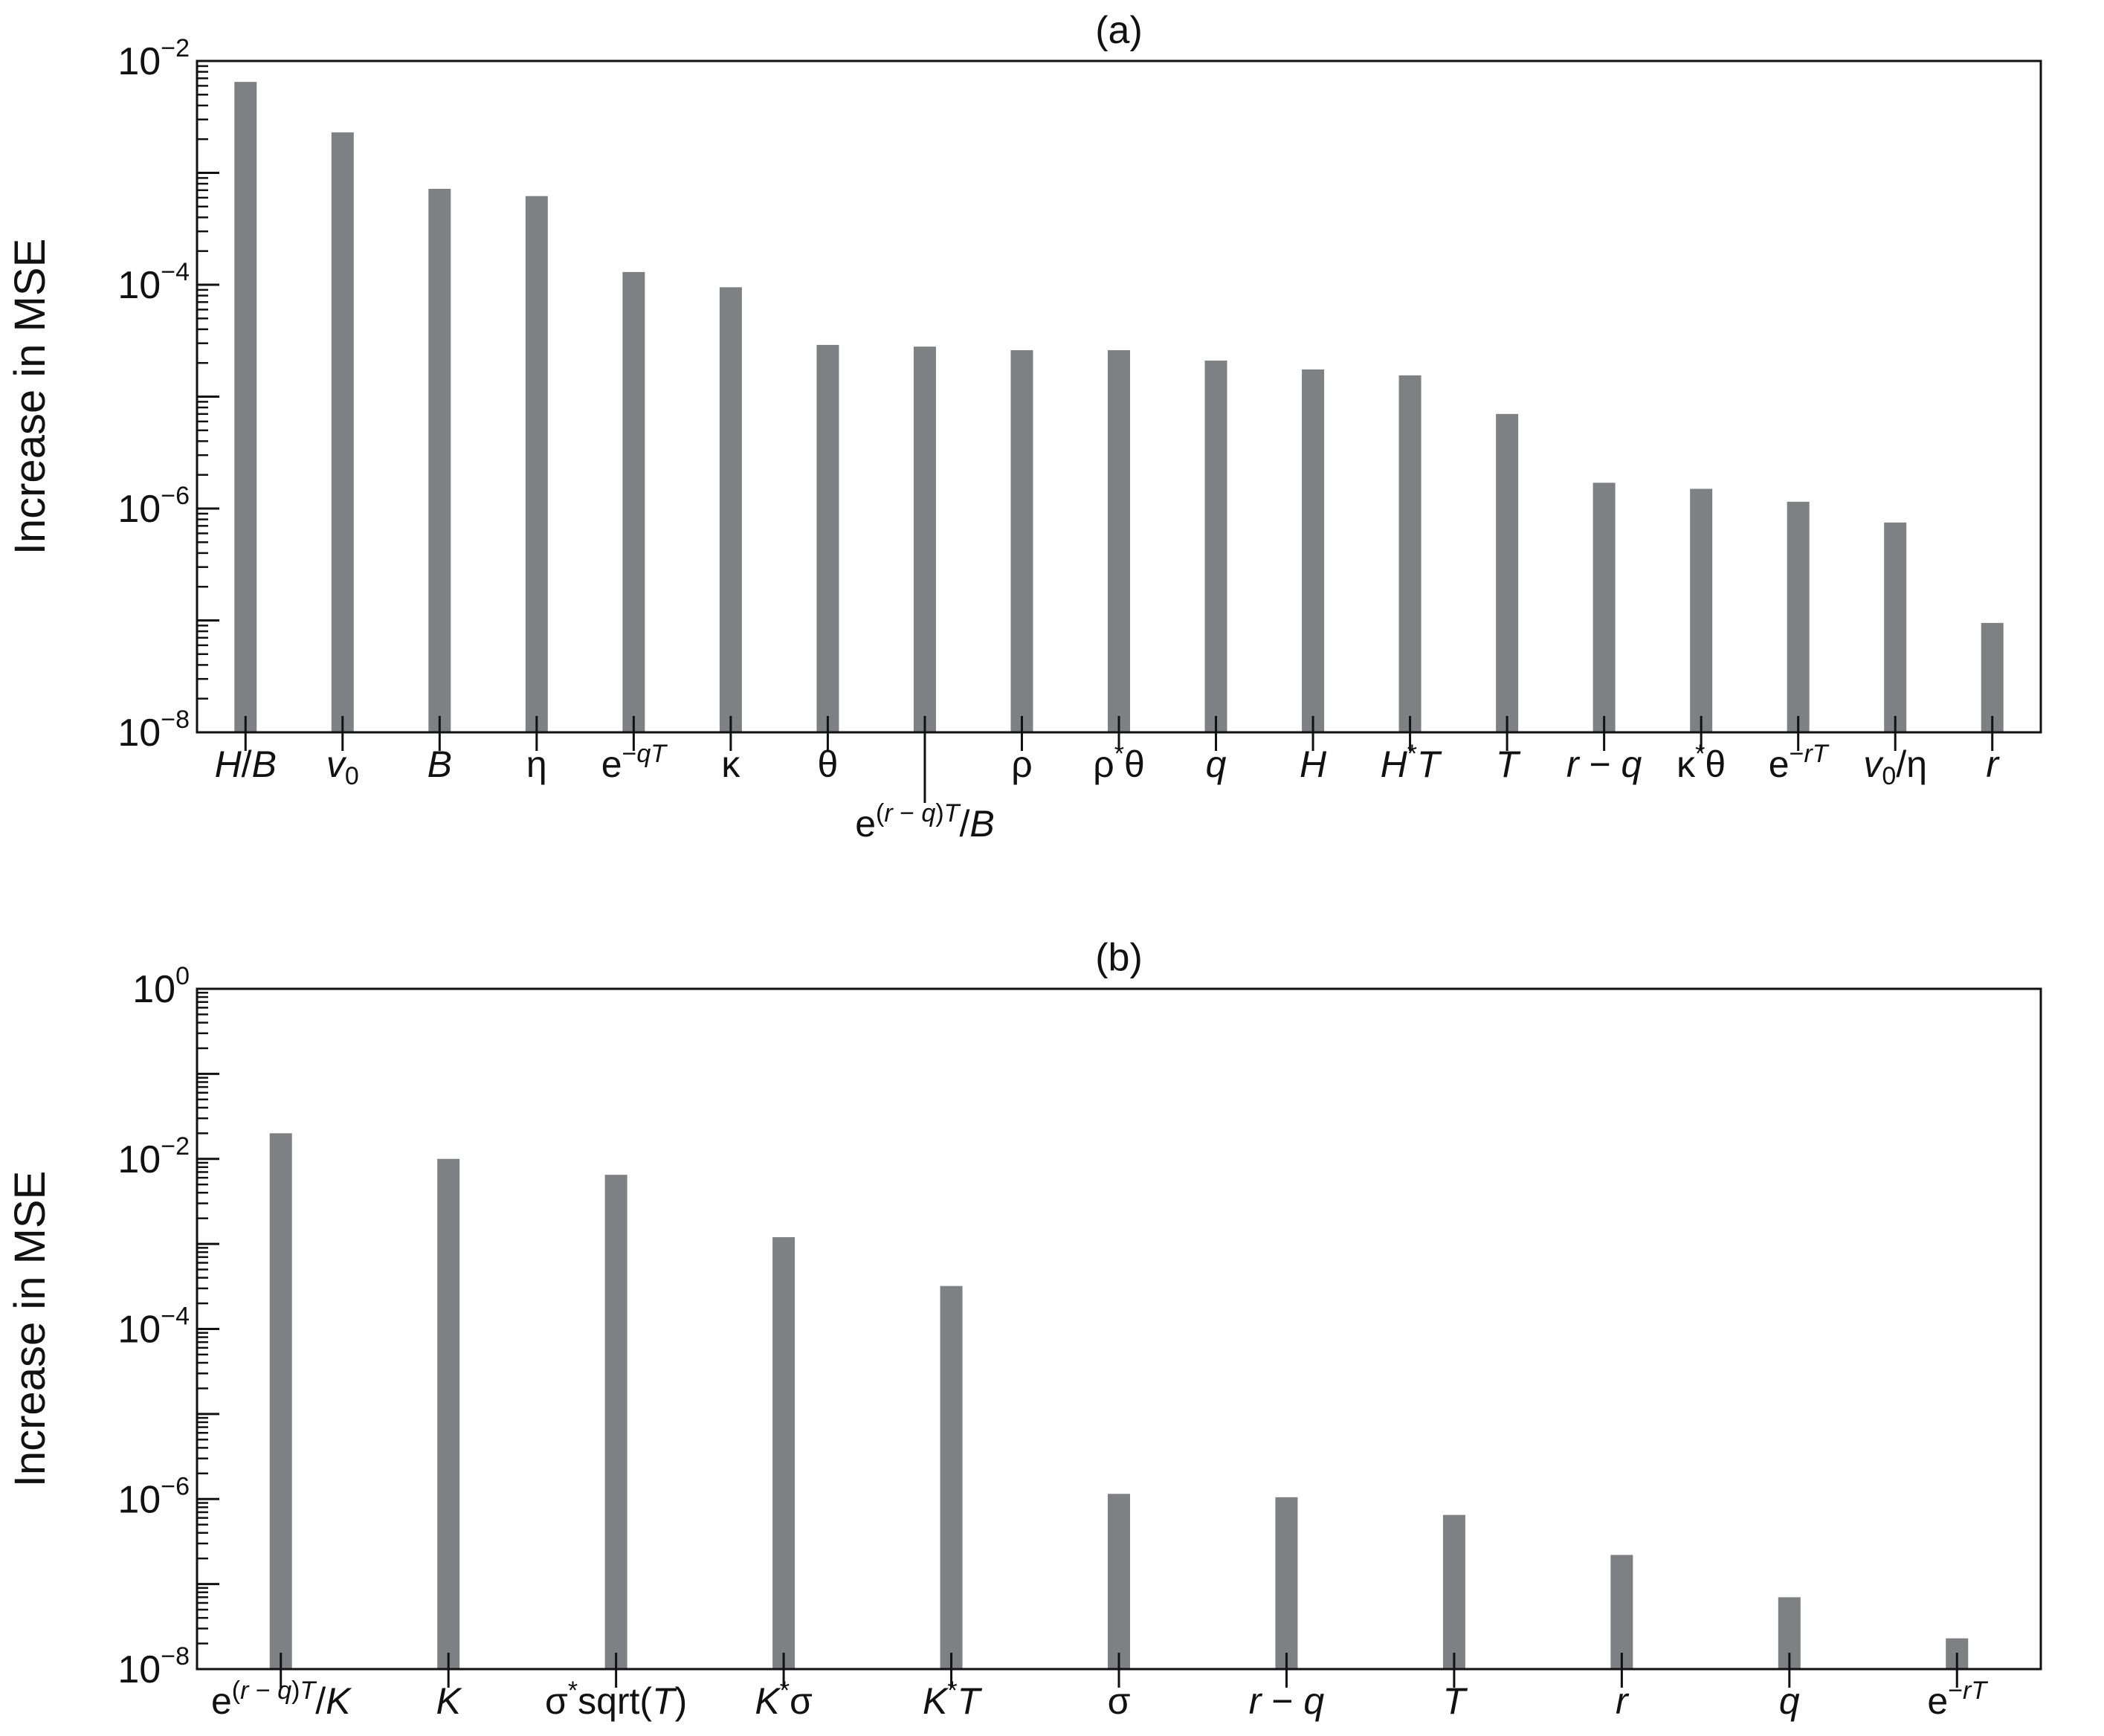 The width and height of the screenshot is (2104, 1736). What do you see at coordinates (439, 764) in the screenshot?
I see `x-tick-label: B` at bounding box center [439, 764].